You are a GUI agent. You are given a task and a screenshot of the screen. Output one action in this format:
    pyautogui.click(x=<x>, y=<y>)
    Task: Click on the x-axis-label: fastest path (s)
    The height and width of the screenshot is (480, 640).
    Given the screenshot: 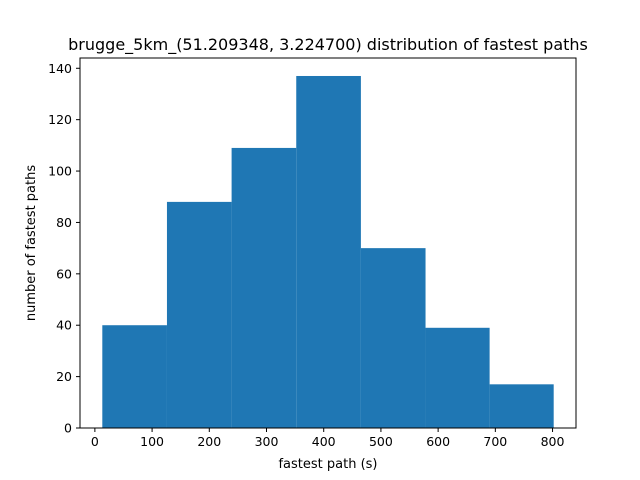 What is the action you would take?
    pyautogui.click(x=327, y=464)
    